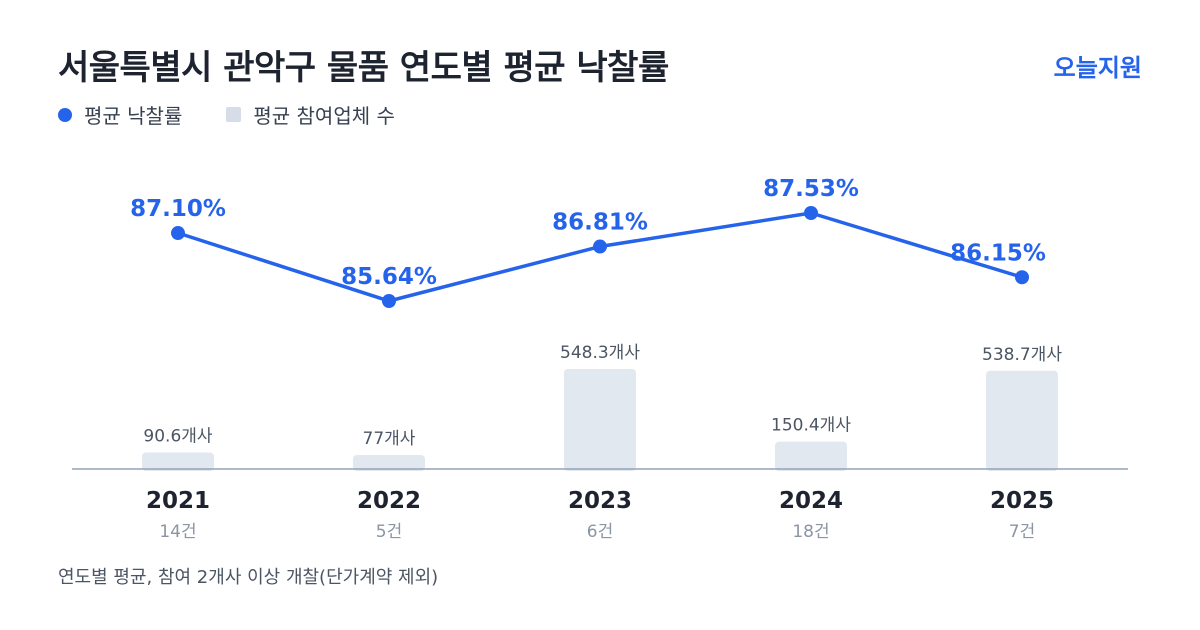 The width and height of the screenshot is (1200, 630). What do you see at coordinates (133, 116) in the screenshot?
I see `legend-label-rate: 평균 낙찰률` at bounding box center [133, 116].